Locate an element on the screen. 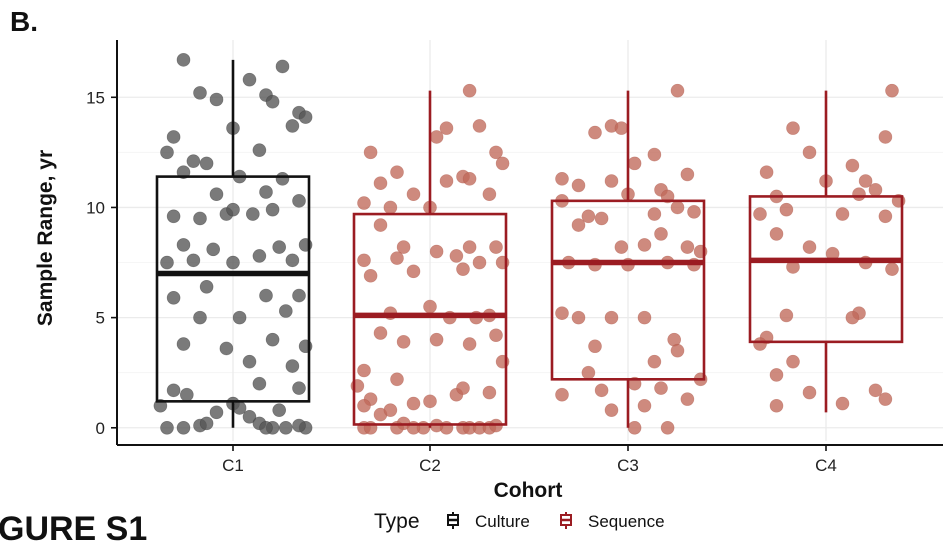 The width and height of the screenshot is (943, 549). box-c2 is located at coordinates (430, 259).